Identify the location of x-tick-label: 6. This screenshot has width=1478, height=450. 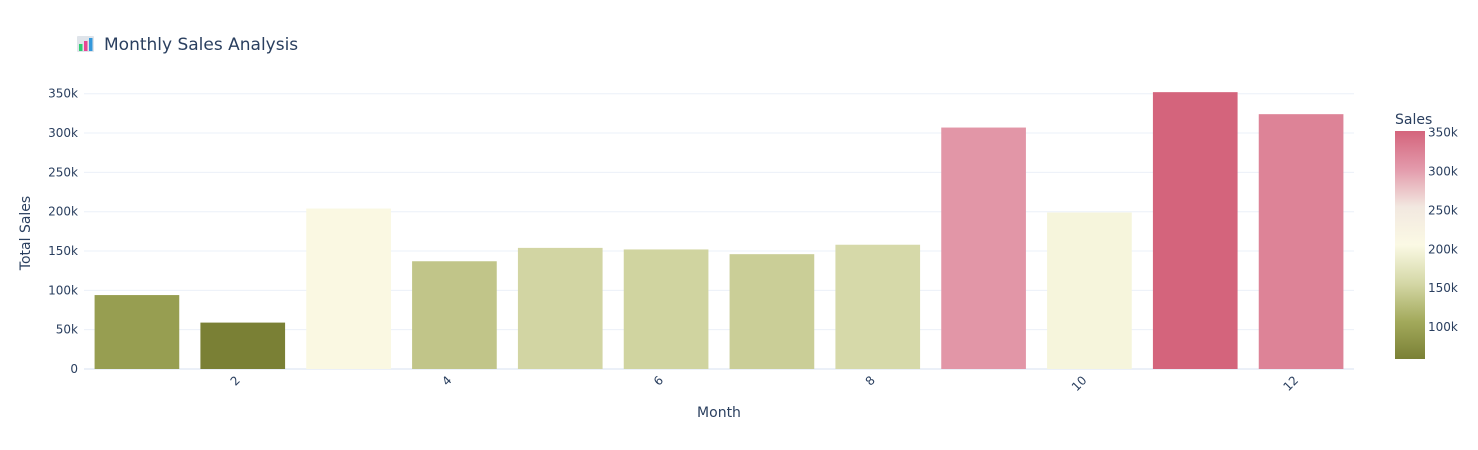
(658, 380).